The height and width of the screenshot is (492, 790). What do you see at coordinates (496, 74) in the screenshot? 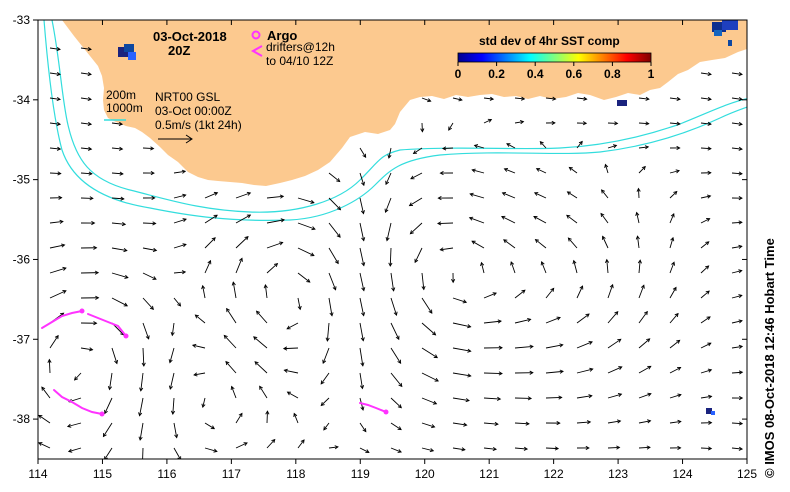
I see `colorbar-tick-label: 0.2` at bounding box center [496, 74].